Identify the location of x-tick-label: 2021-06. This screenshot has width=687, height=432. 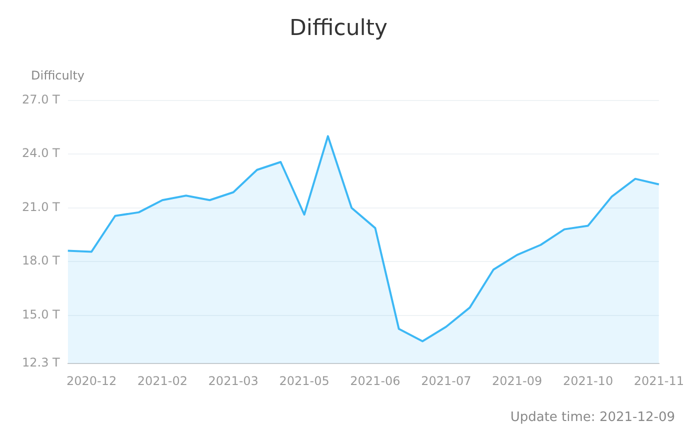
(375, 381).